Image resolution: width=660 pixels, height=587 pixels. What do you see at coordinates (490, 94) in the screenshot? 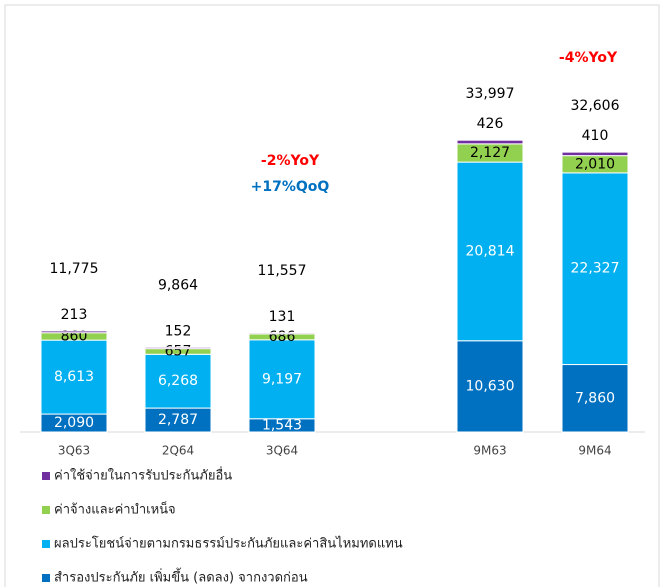
I see `total-label: 33,997` at bounding box center [490, 94].